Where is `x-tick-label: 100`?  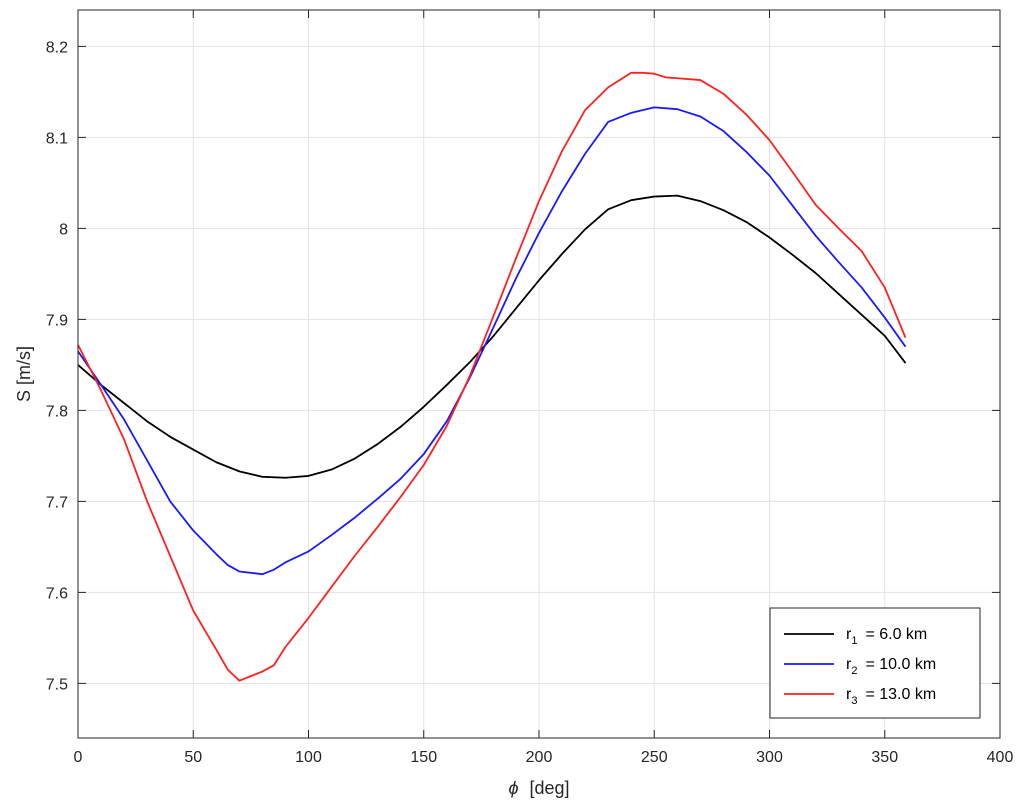 x-tick-label: 100 is located at coordinates (308, 757).